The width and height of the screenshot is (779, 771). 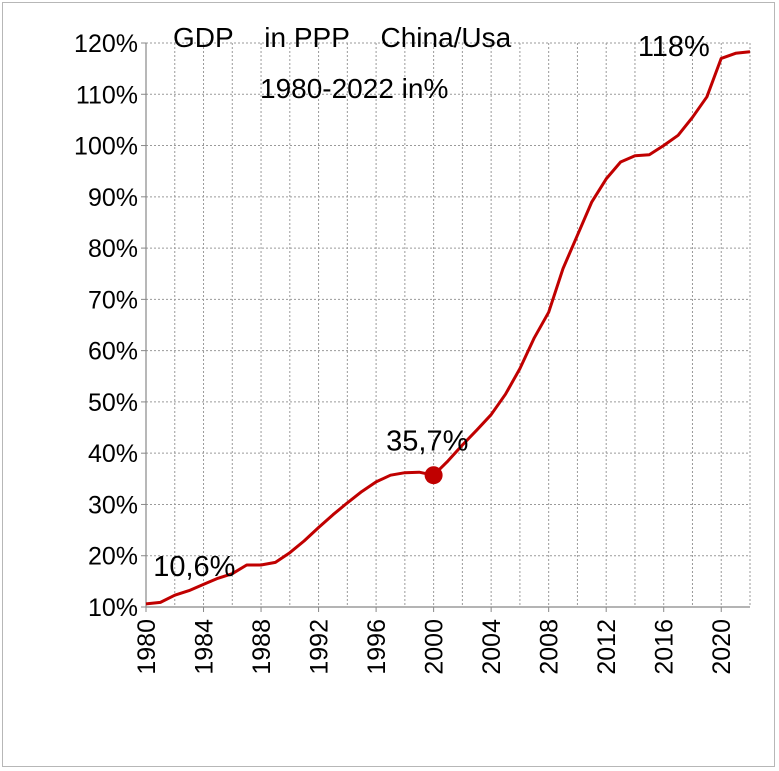 What do you see at coordinates (607, 647) in the screenshot?
I see `x-tick-label: 2012` at bounding box center [607, 647].